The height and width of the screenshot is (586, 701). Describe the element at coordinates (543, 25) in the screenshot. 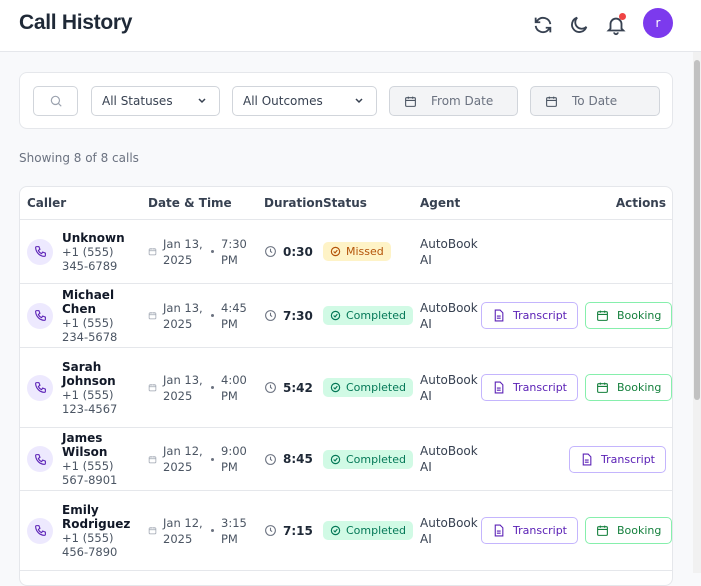

I see `refresh-button` at that location.